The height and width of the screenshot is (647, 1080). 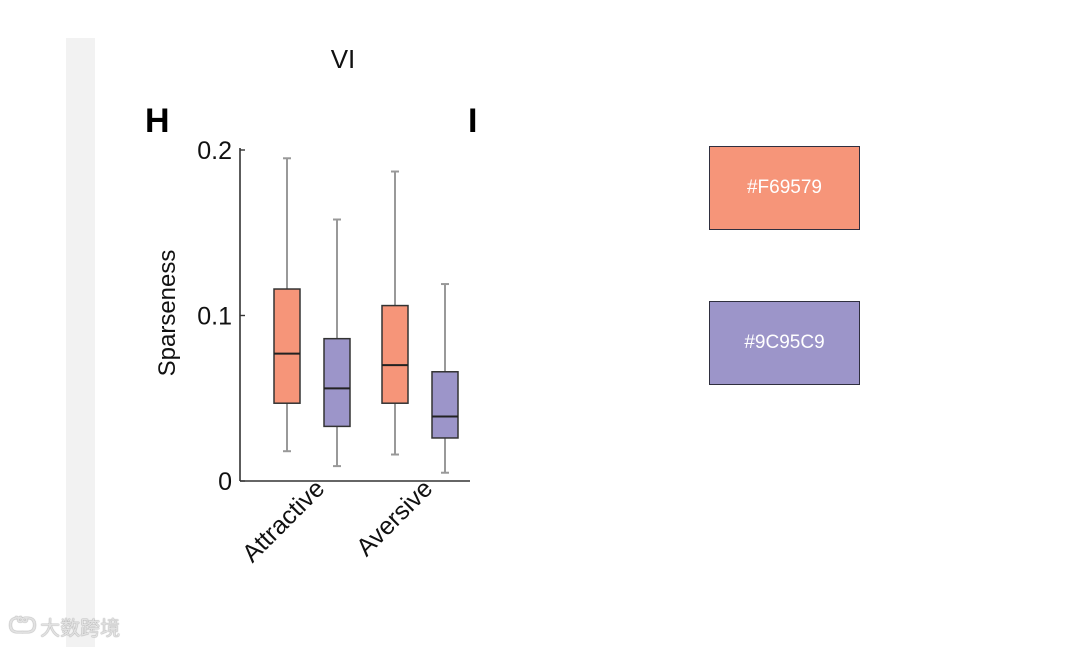 What do you see at coordinates (214, 151) in the screenshot?
I see `y-tick-label: 0.2` at bounding box center [214, 151].